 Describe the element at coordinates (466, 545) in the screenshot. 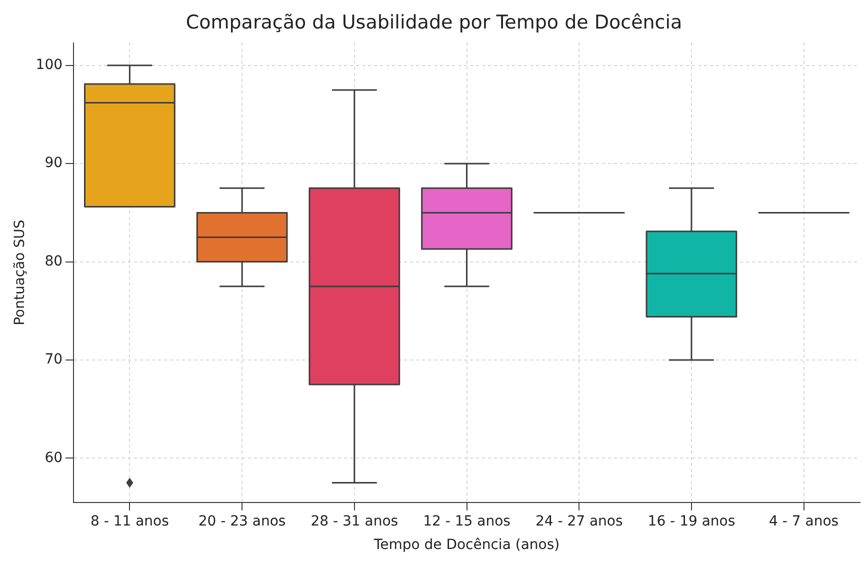

I see `x-axis-title: Tempo de Docência (anos)` at that location.